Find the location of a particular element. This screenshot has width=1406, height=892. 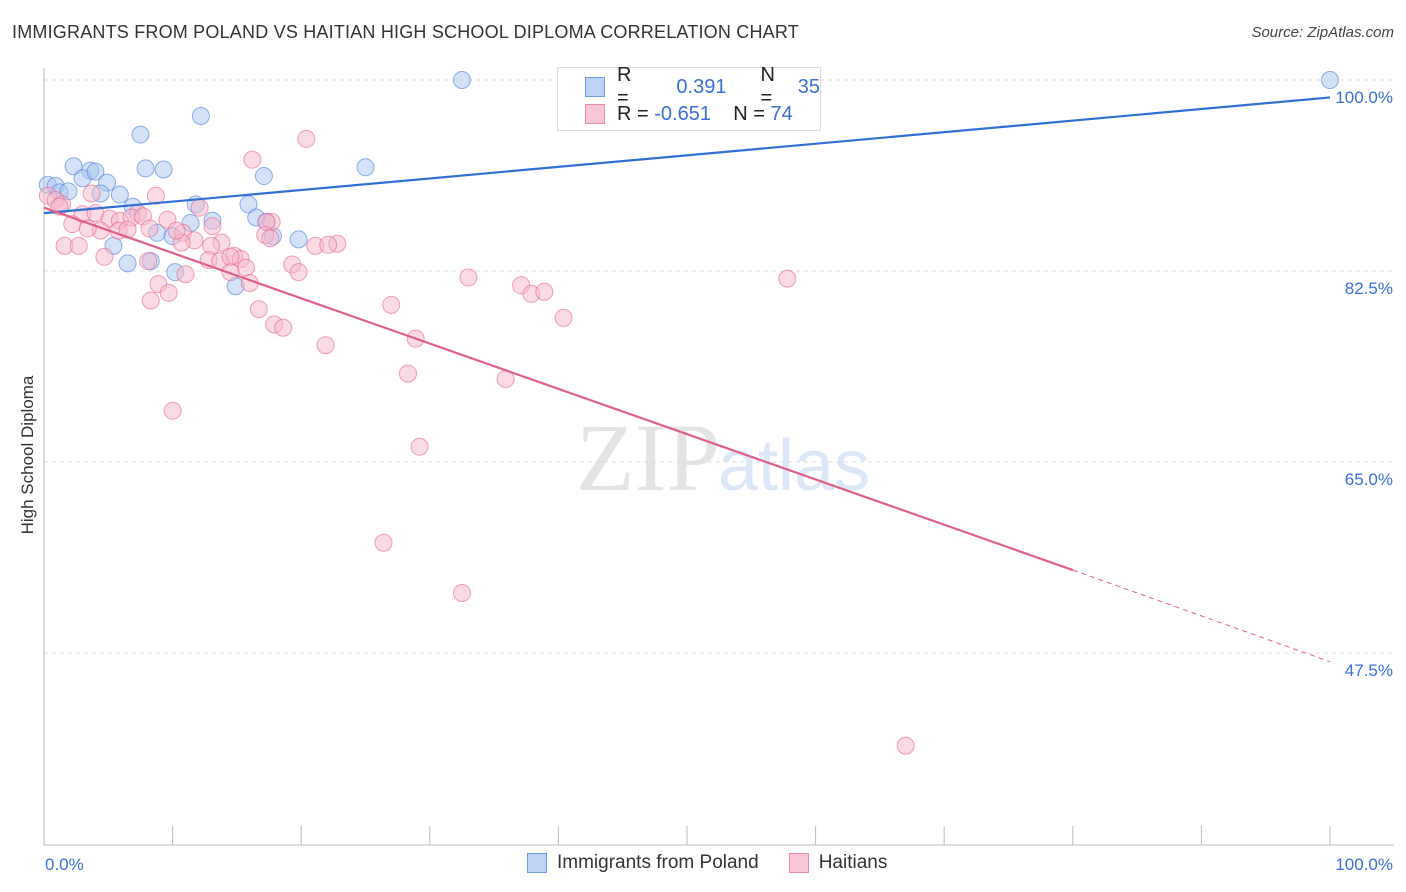

y-tick-label: 47.5% is located at coordinates (1369, 670).